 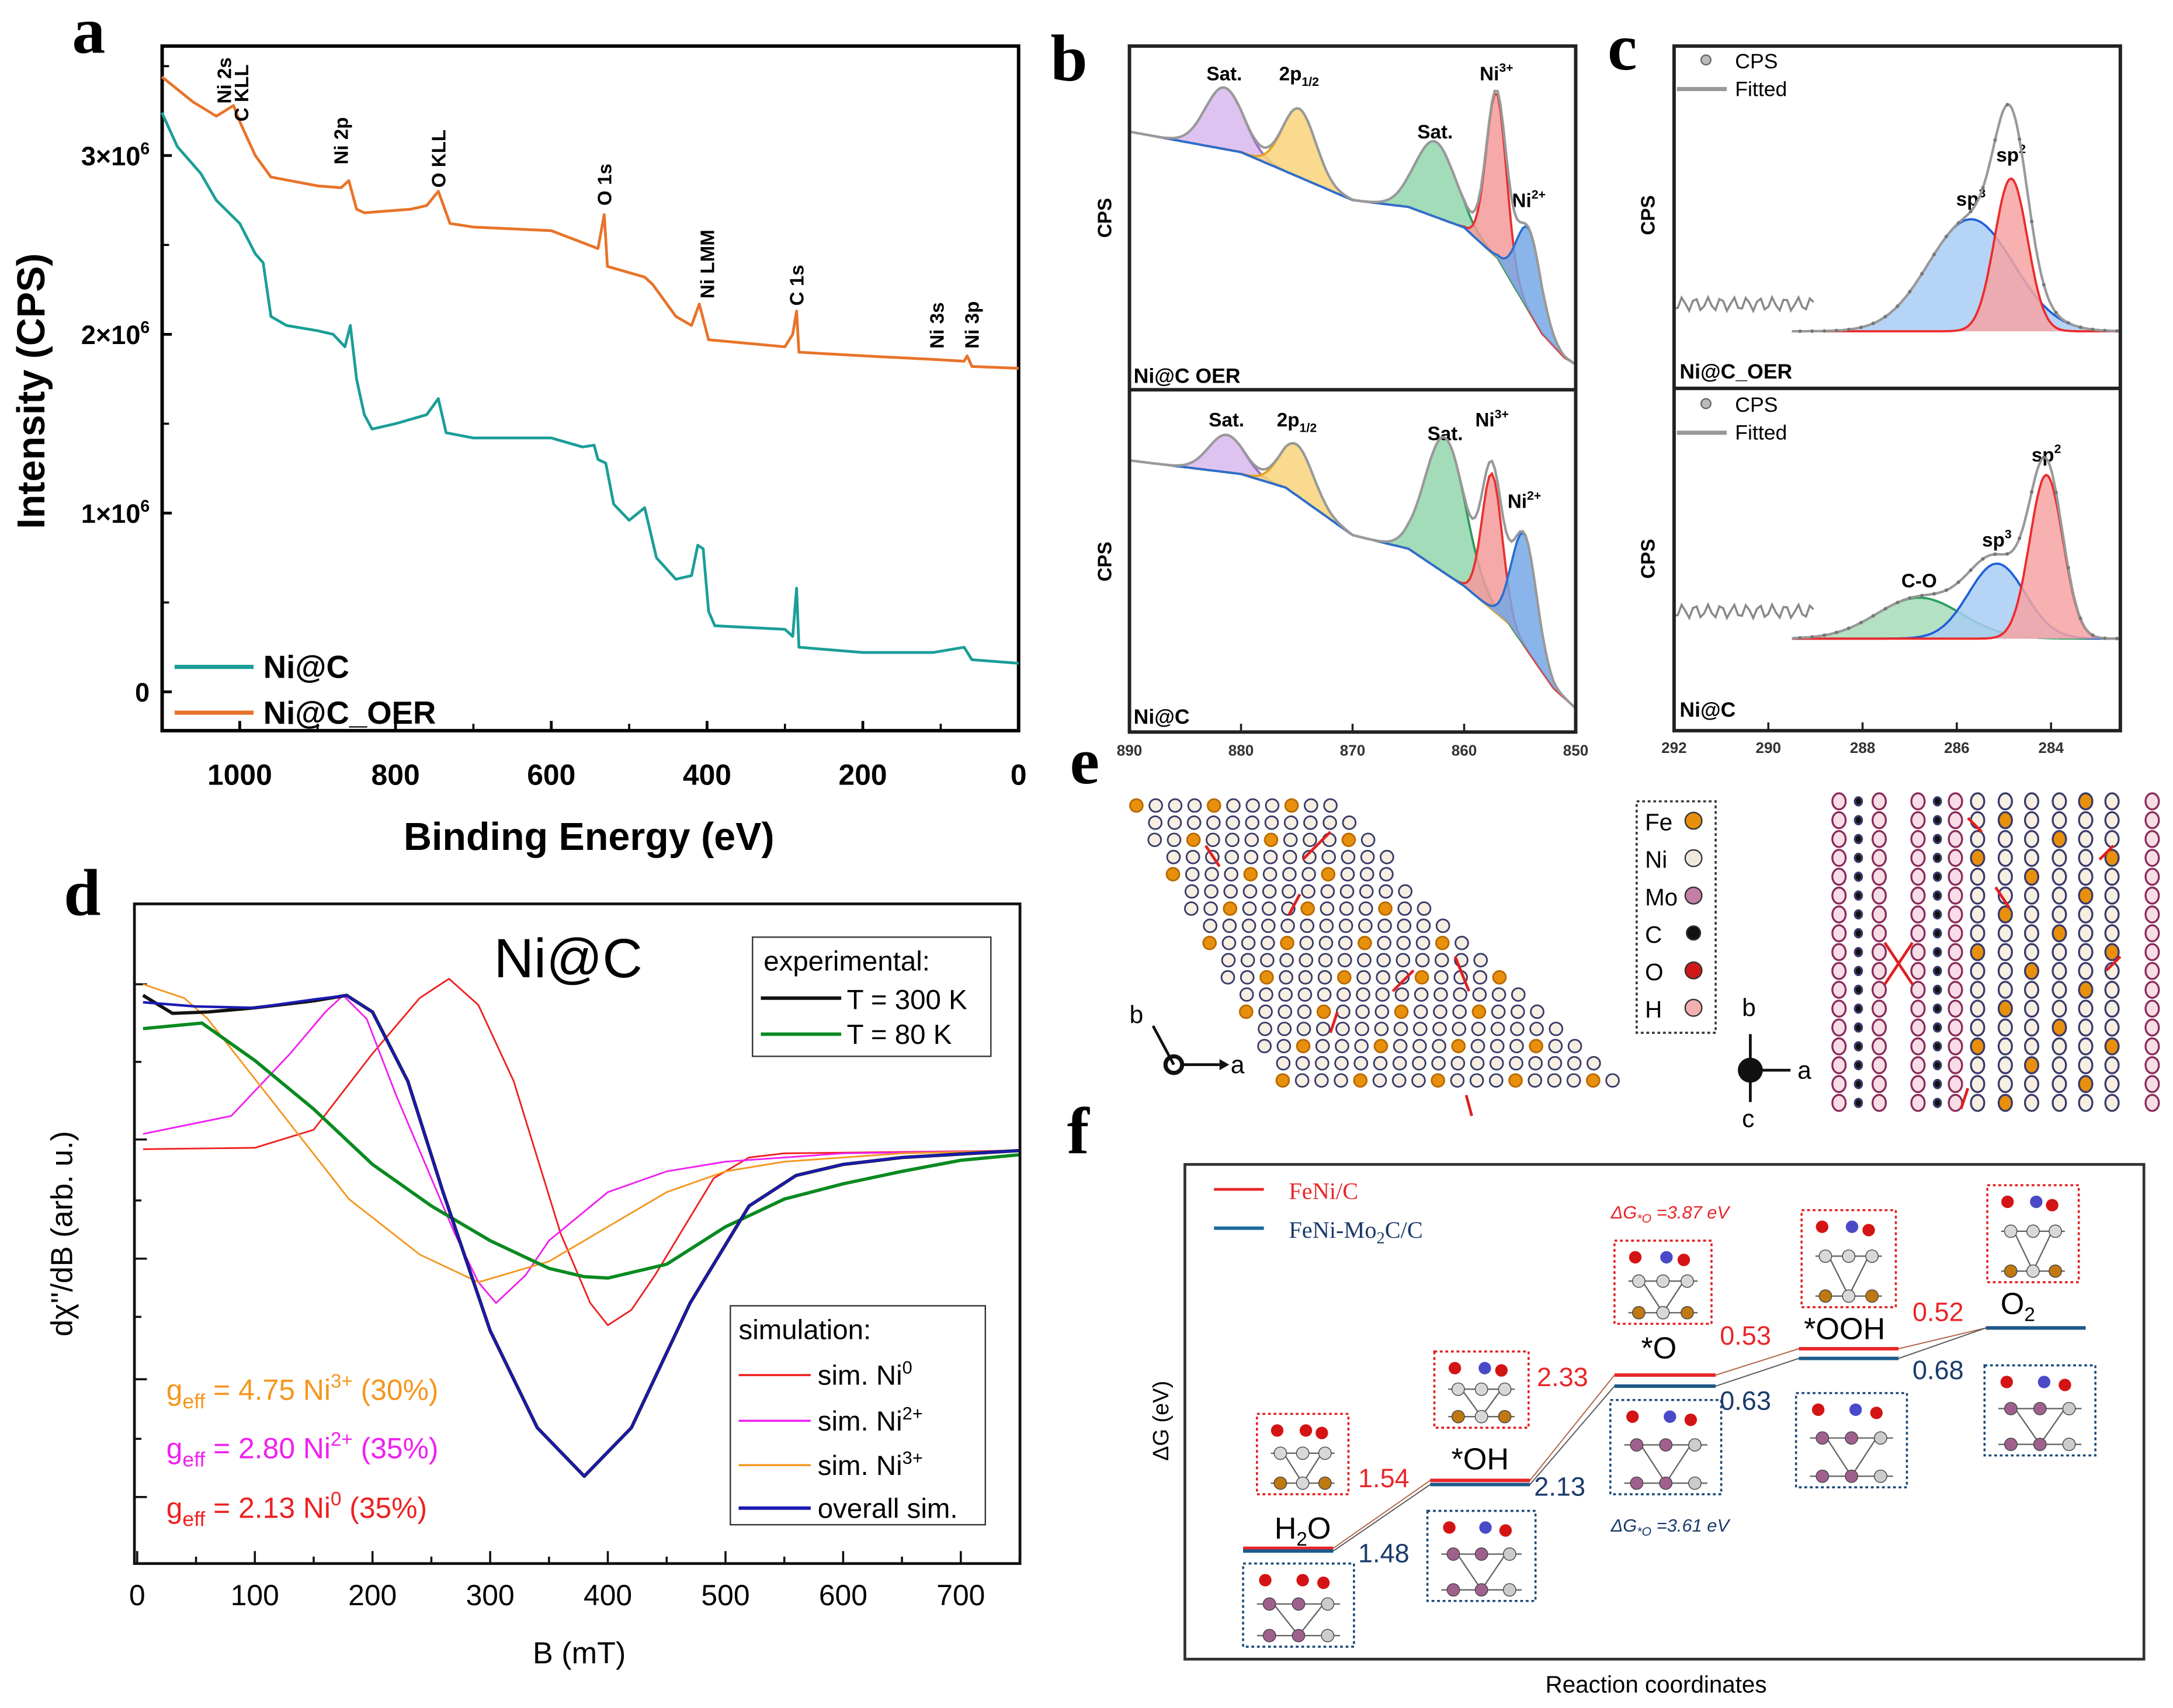 I want to click on peak-label: C KLL, so click(x=242, y=92).